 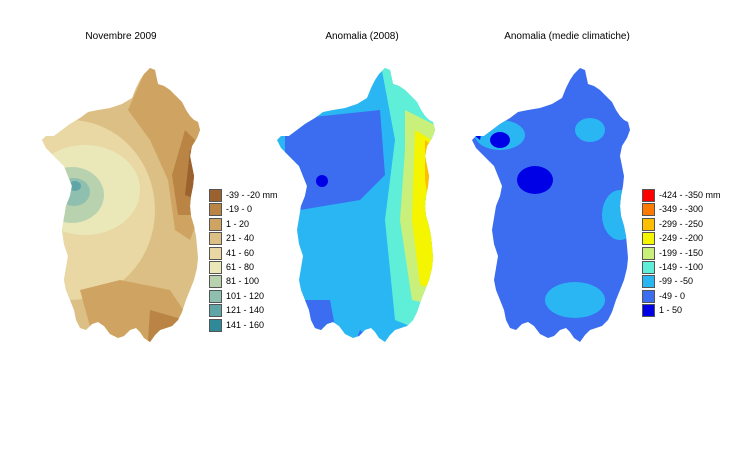 I want to click on map-anomaly-climate, so click(x=551, y=205).